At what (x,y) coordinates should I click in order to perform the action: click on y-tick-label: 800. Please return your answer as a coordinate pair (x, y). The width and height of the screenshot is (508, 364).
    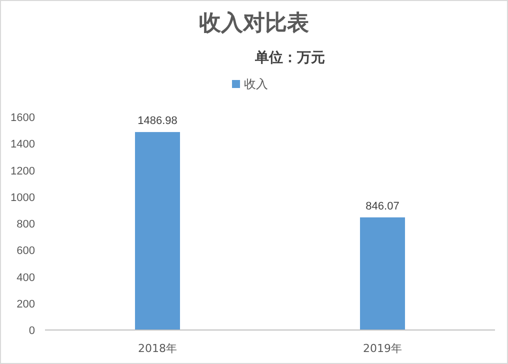
    Looking at the image, I should click on (25, 224).